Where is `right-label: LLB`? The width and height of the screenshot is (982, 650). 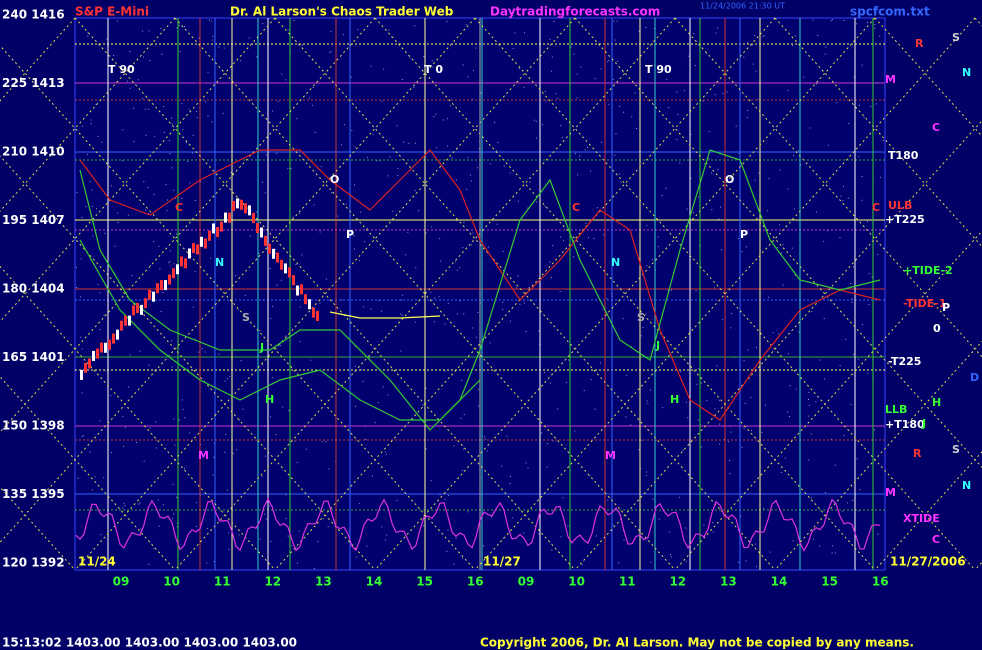
right-label: LLB is located at coordinates (896, 409).